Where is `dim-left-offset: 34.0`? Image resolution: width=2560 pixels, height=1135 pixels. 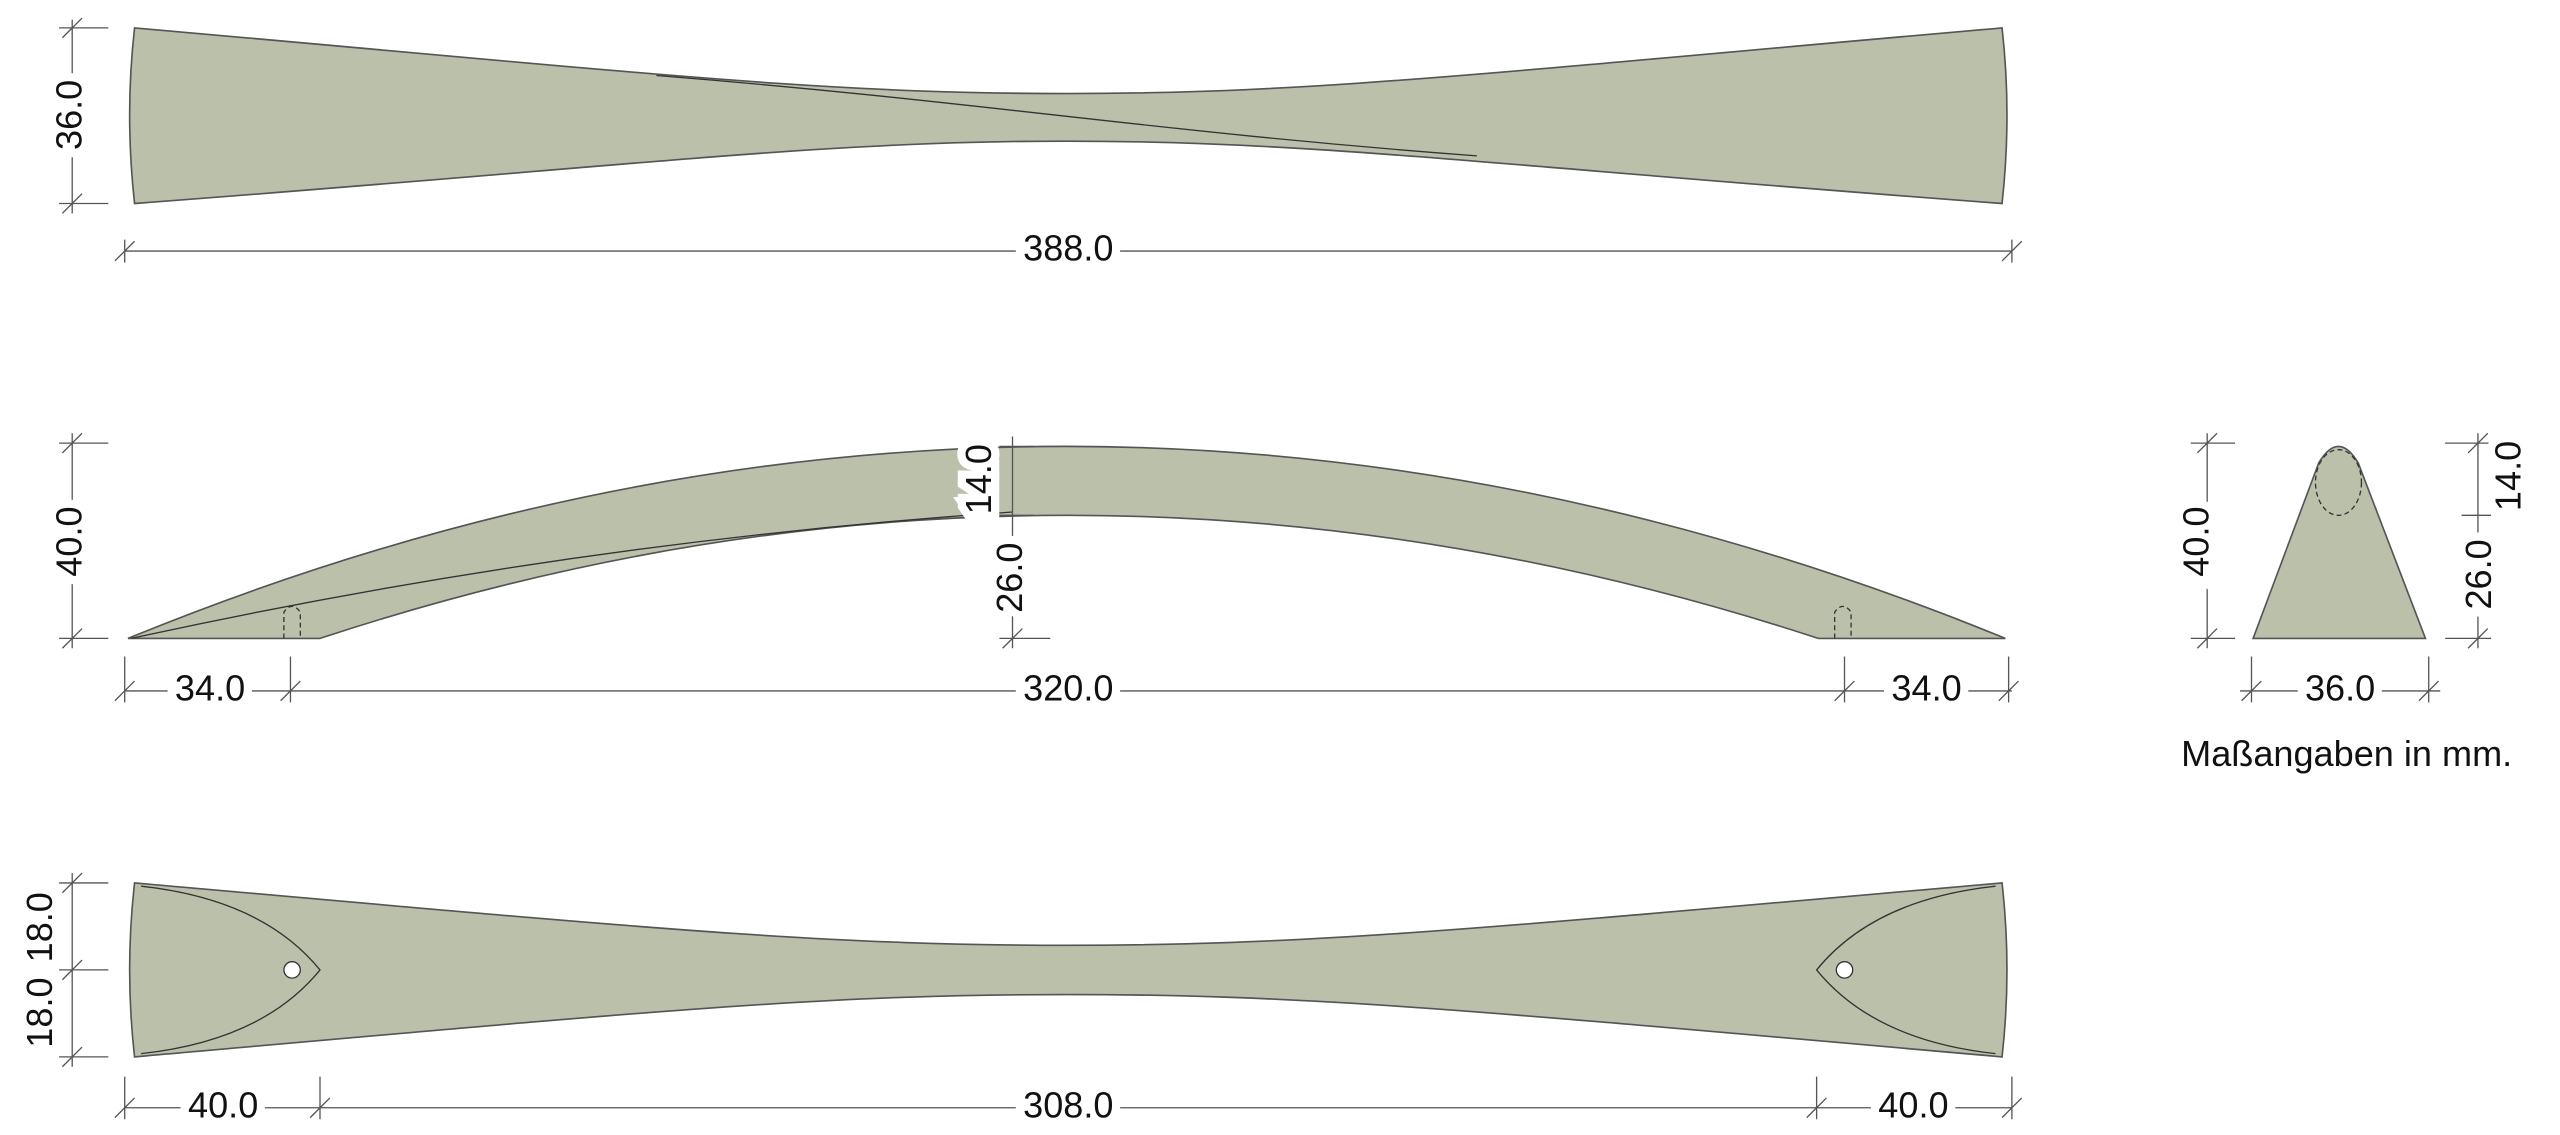 dim-left-offset: 34.0 is located at coordinates (210, 687).